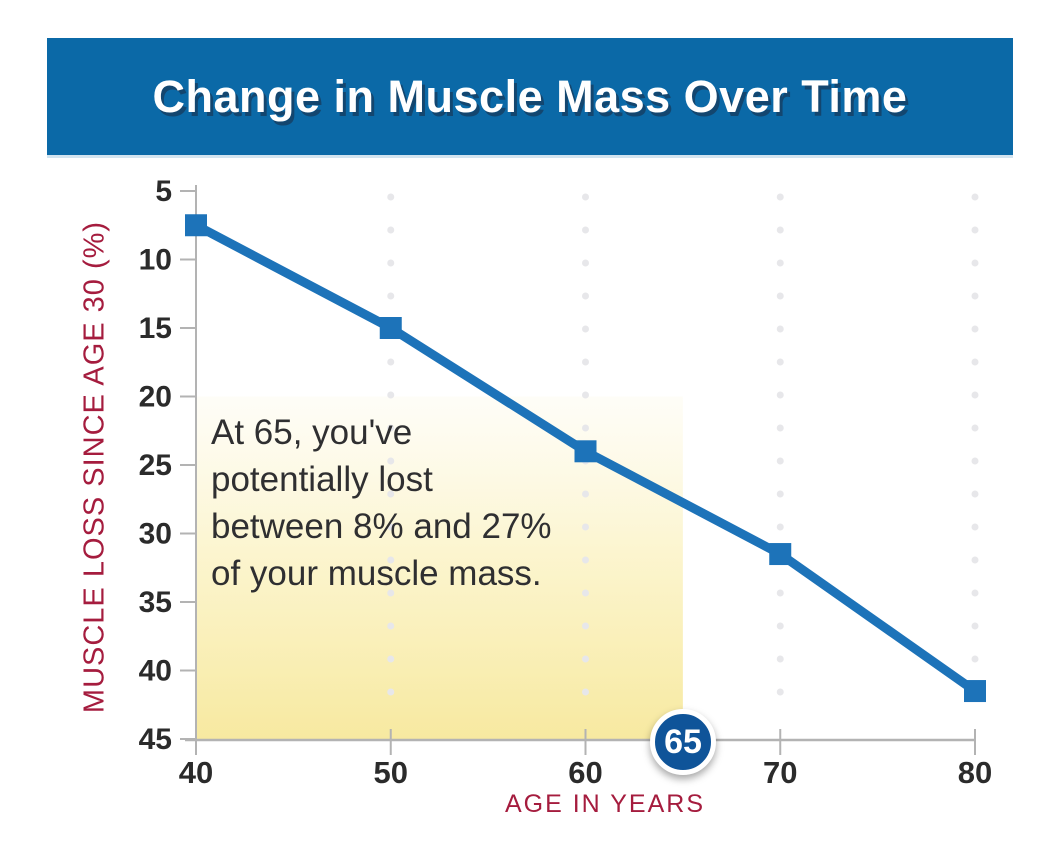 This screenshot has height=850, width=1060. What do you see at coordinates (155, 671) in the screenshot?
I see `y-tick-label: 40` at bounding box center [155, 671].